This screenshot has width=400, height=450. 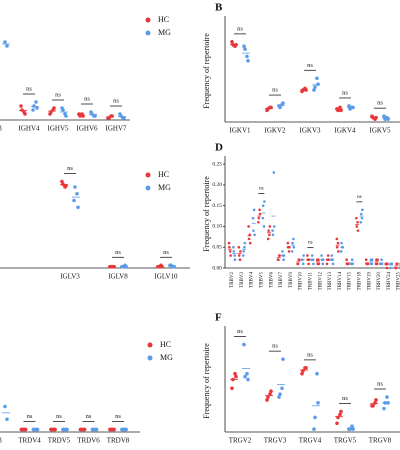 I want to click on panel-label: D, so click(x=219, y=148).